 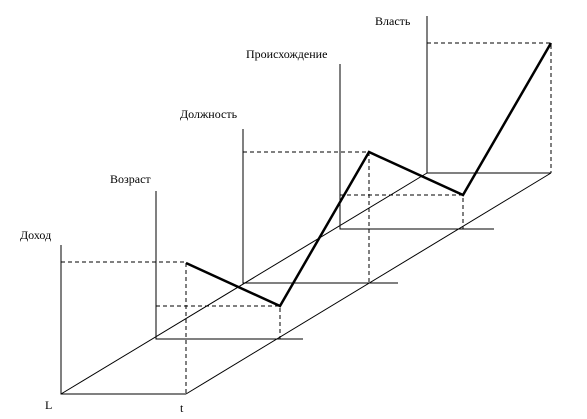 I want to click on axis-label: Доход, so click(x=35, y=235).